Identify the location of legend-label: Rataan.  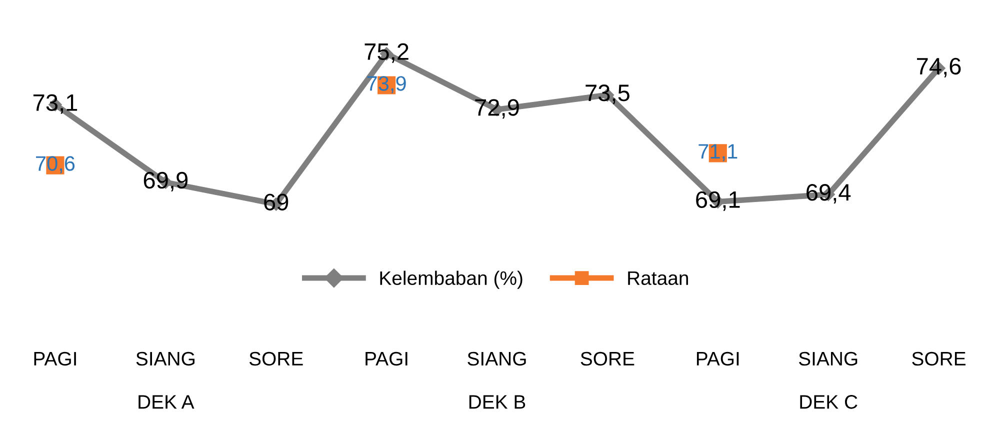
(658, 278).